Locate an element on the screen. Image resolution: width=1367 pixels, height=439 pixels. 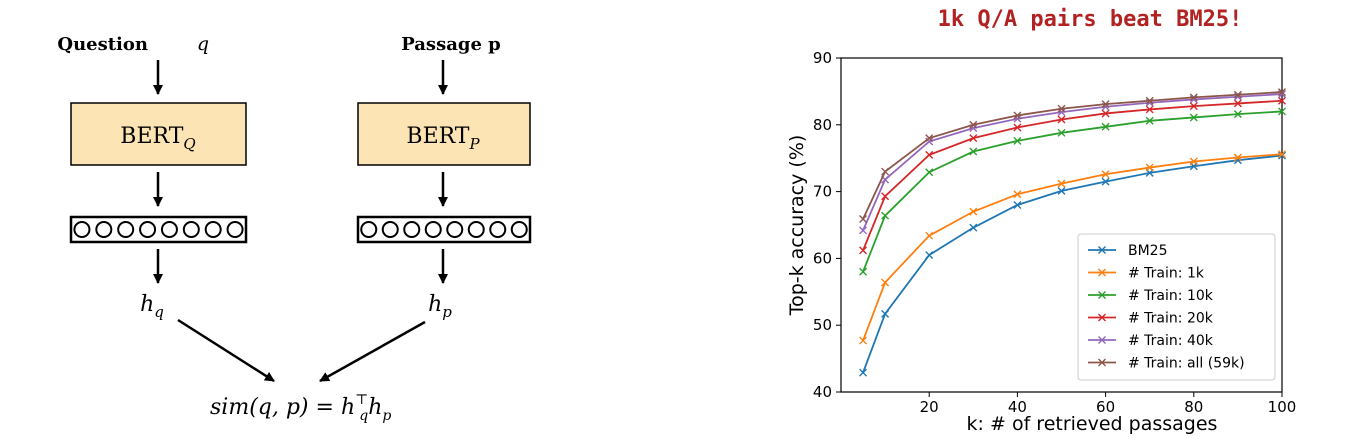
hp-sub: p is located at coordinates (447, 312).